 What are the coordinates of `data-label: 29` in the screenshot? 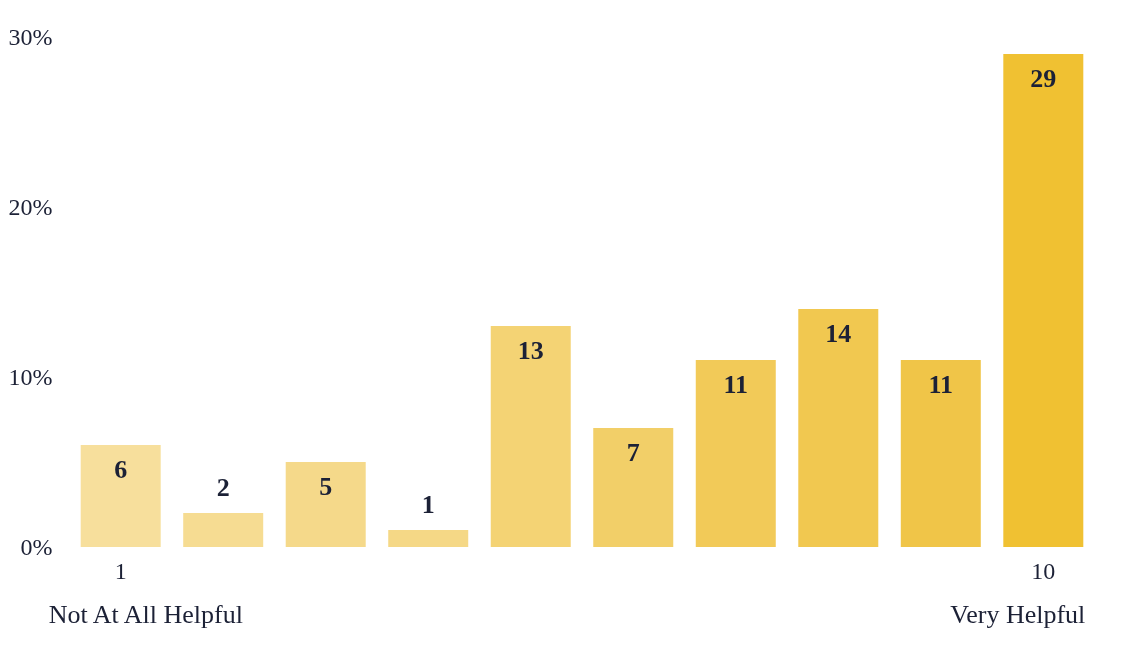 It's located at (1043, 78).